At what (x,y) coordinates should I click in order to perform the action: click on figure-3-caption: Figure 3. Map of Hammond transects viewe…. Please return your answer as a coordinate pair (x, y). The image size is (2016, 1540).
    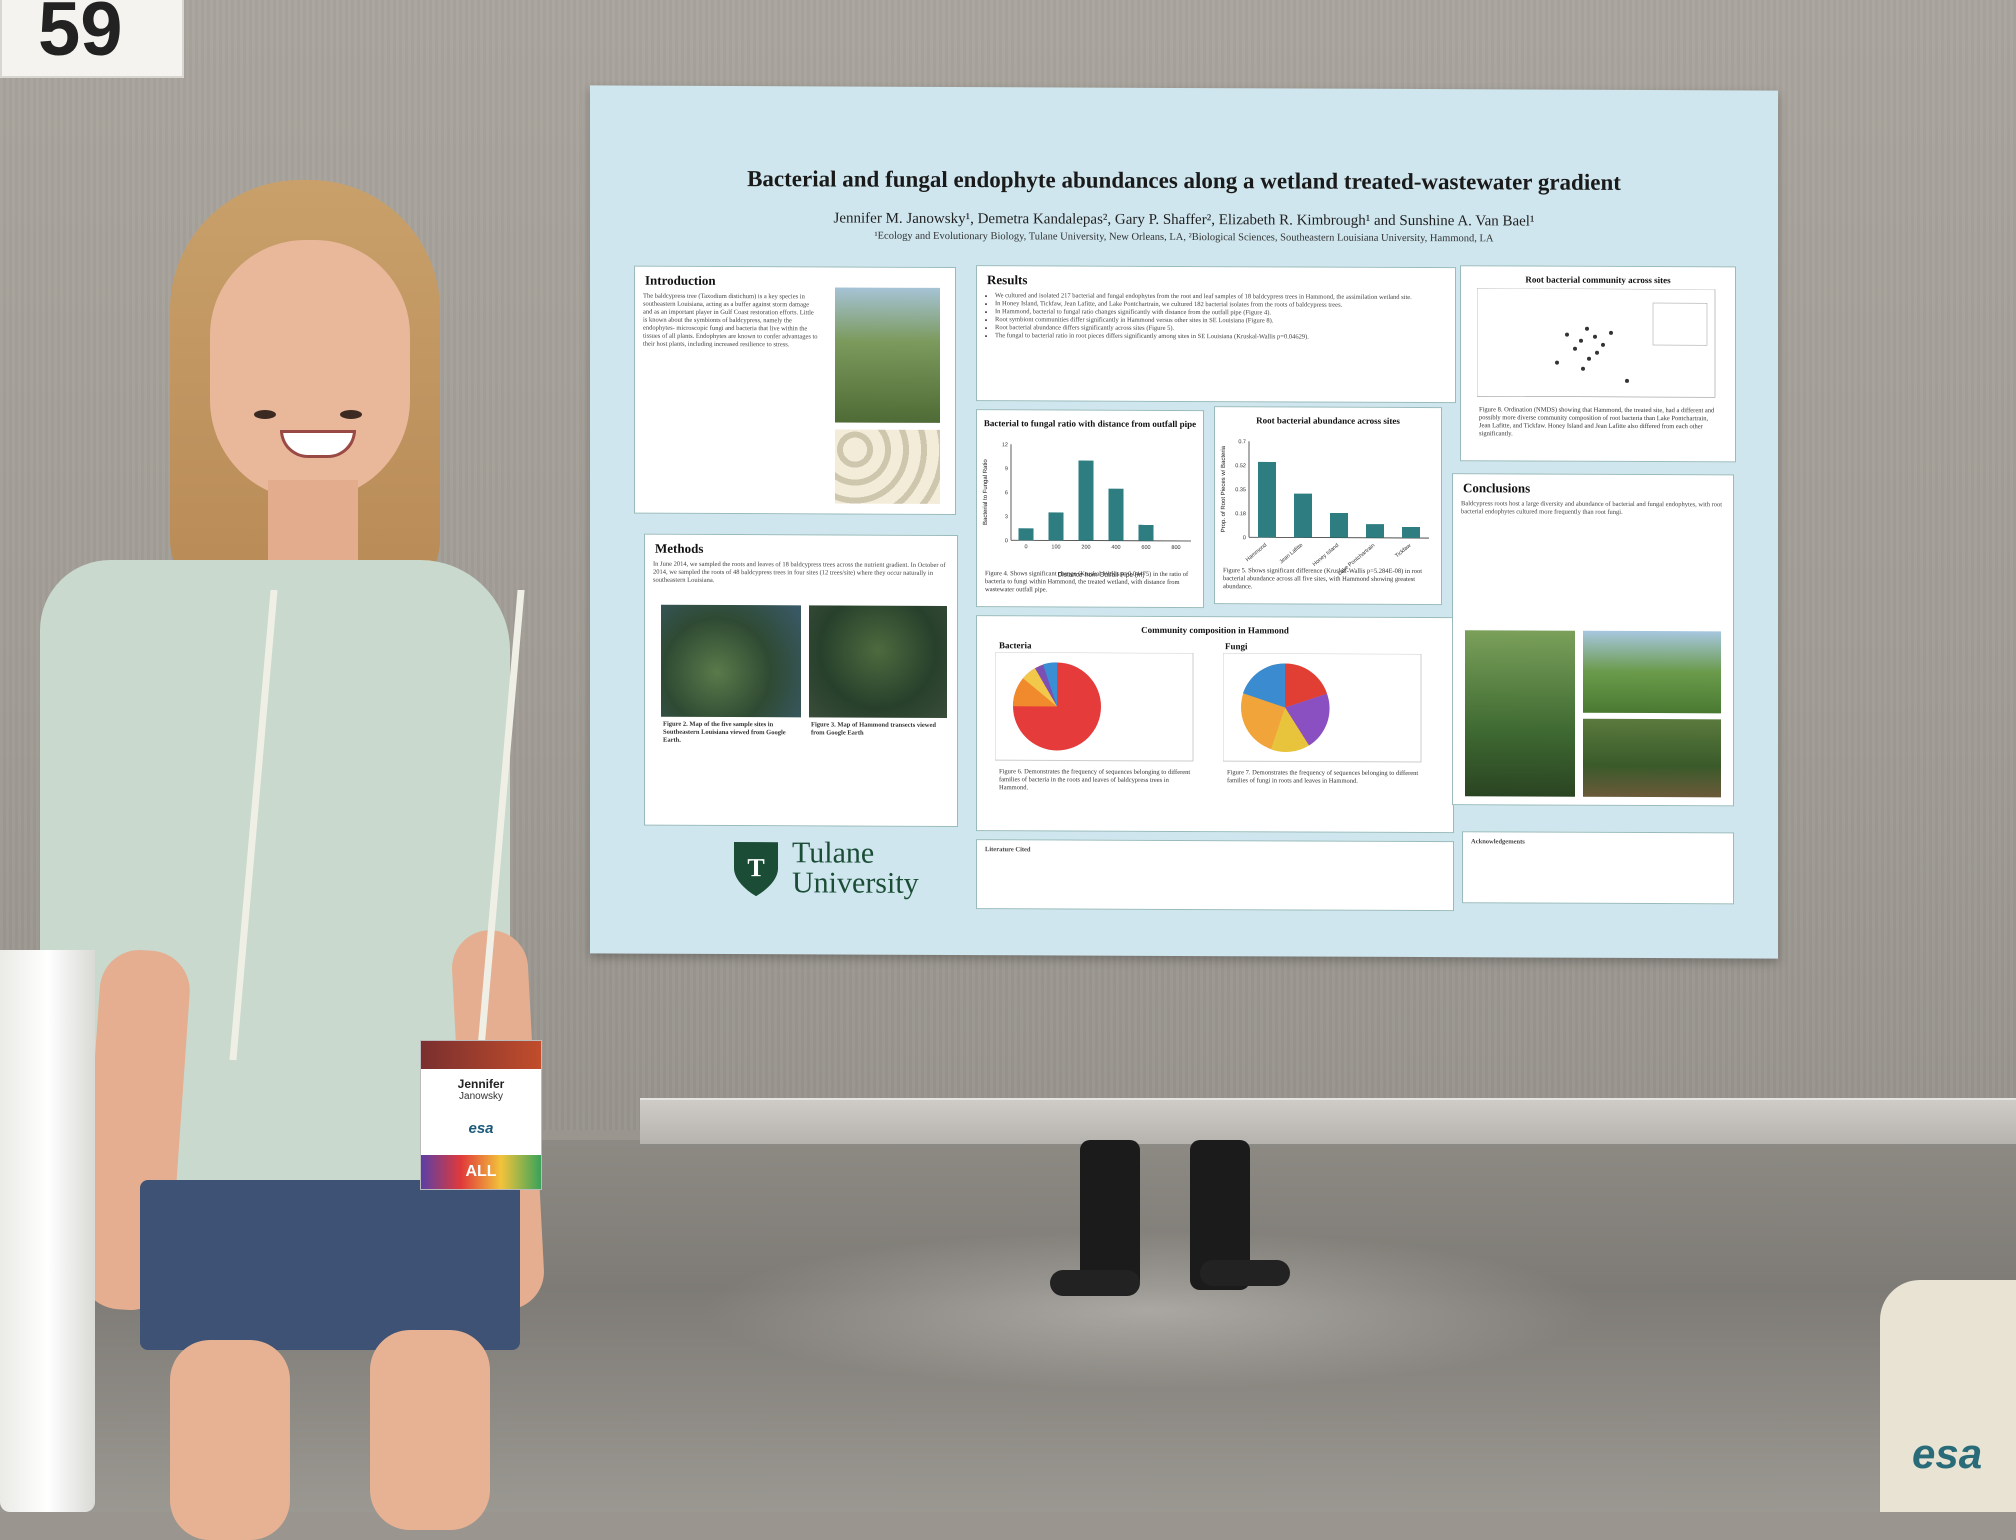
    Looking at the image, I should click on (879, 729).